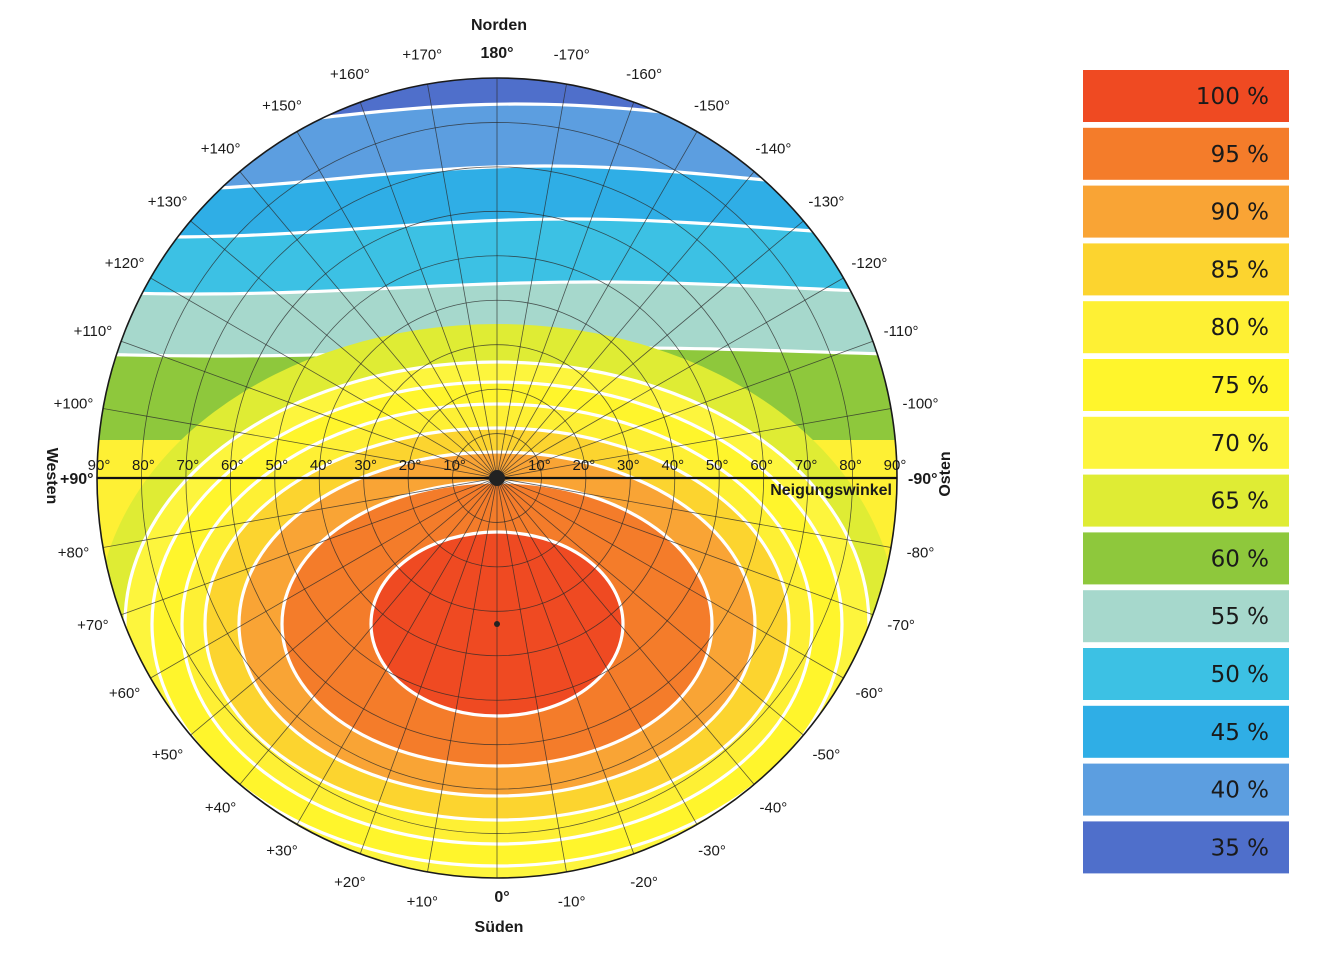 The height and width of the screenshot is (963, 1335). What do you see at coordinates (124, 693) in the screenshot?
I see `azimuth-label: +60°` at bounding box center [124, 693].